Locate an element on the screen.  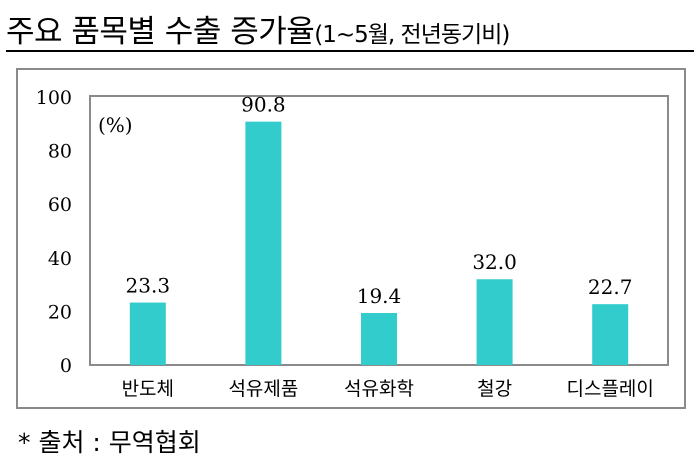
title-sub: (1~5월, 전년동기비) is located at coordinates (412, 35).